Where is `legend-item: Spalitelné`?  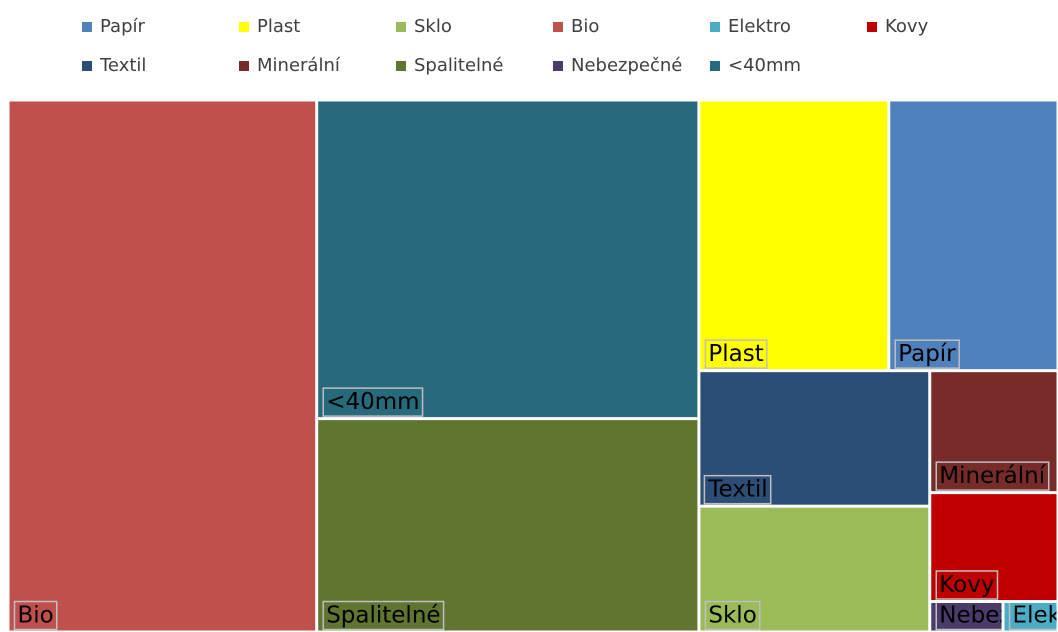 legend-item: Spalitelné is located at coordinates (450, 65).